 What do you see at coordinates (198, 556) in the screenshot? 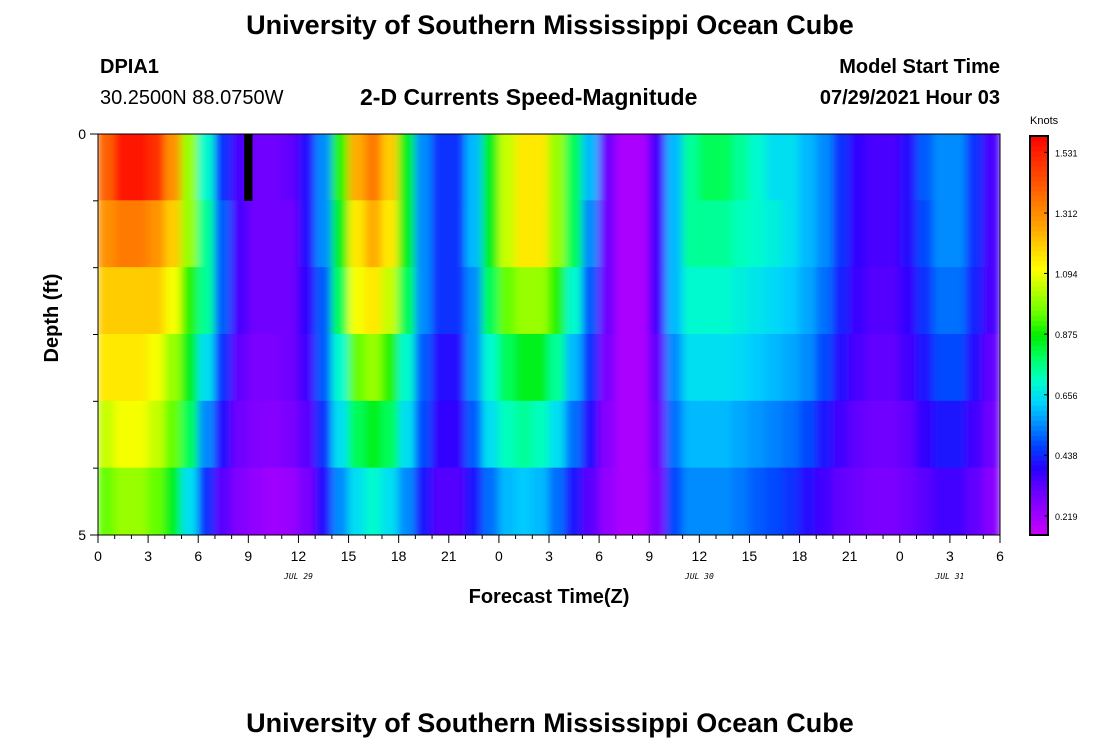
I see `x-tick-label: 6` at bounding box center [198, 556].